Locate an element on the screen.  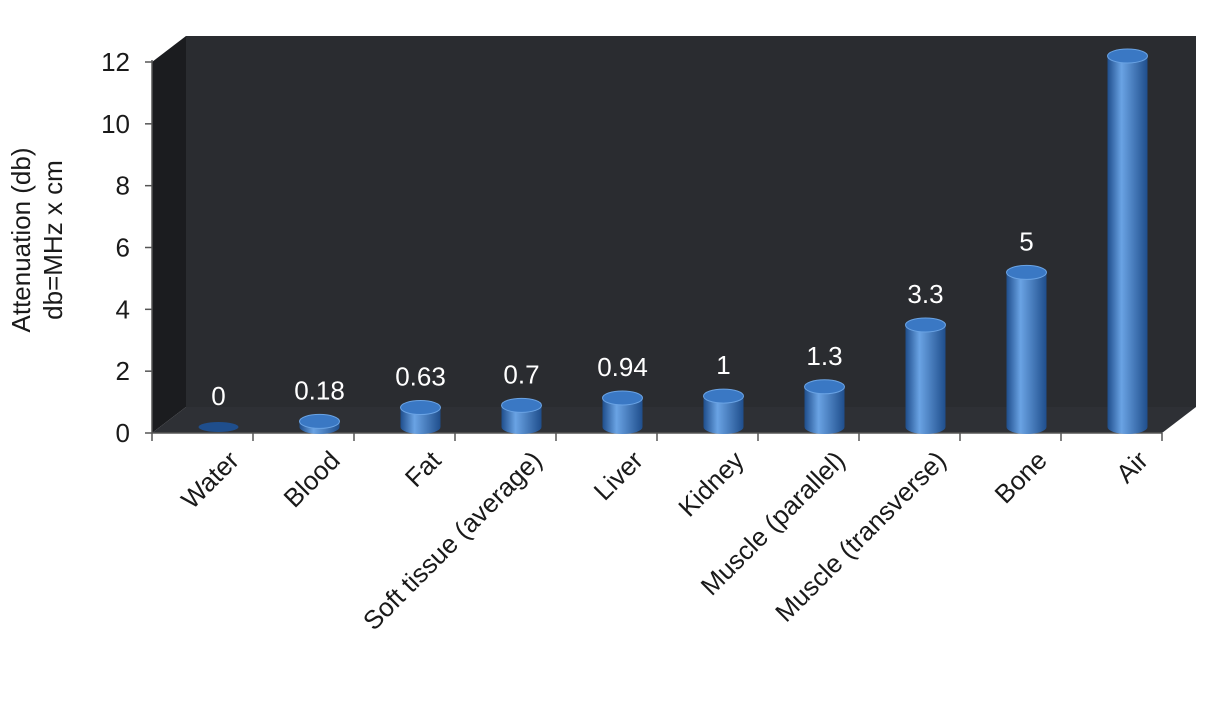
category-label: Fat is located at coordinates (423, 468).